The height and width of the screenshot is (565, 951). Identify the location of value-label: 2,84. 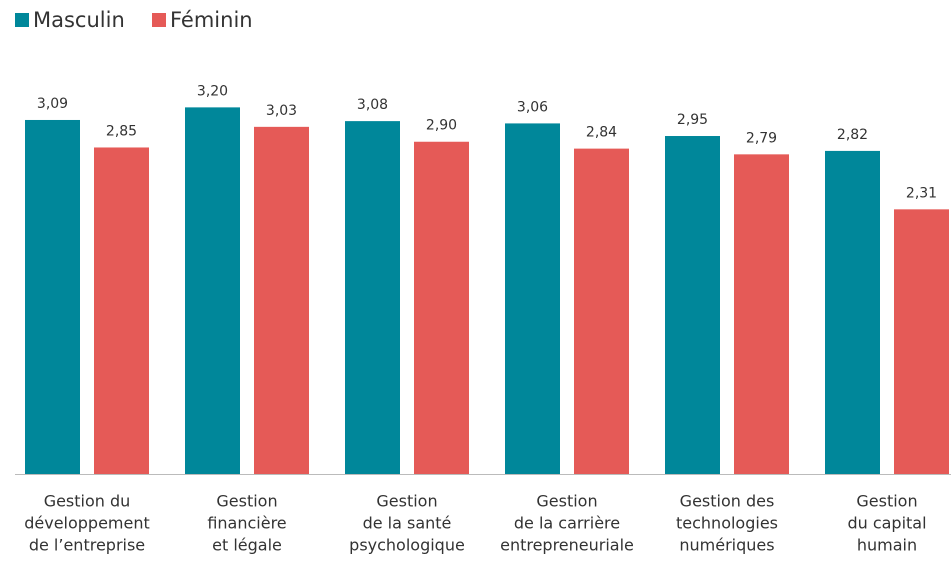
(601, 133).